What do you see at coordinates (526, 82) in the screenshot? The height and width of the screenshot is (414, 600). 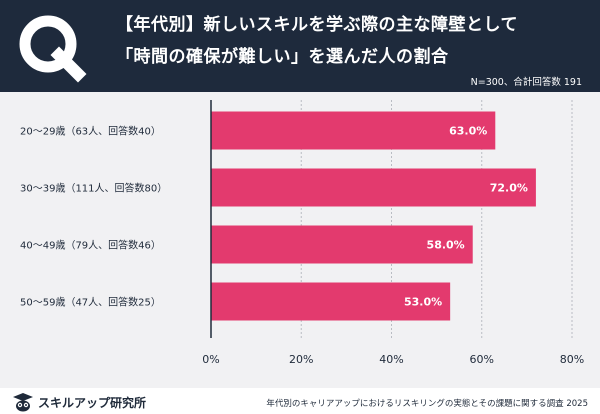 I see `sample-count: N=300、合計回答数 191` at bounding box center [526, 82].